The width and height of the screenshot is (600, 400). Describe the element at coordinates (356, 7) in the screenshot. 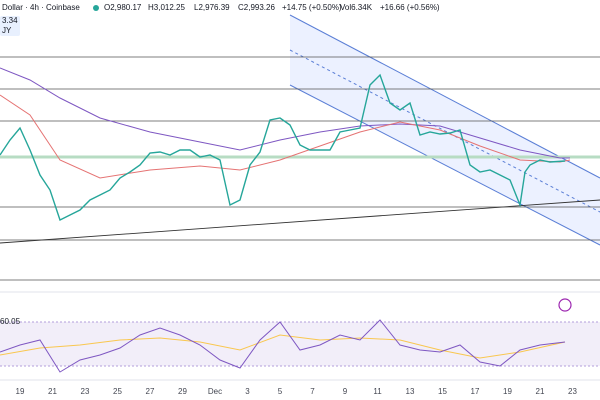

I see `volume: Vol6.34K` at that location.